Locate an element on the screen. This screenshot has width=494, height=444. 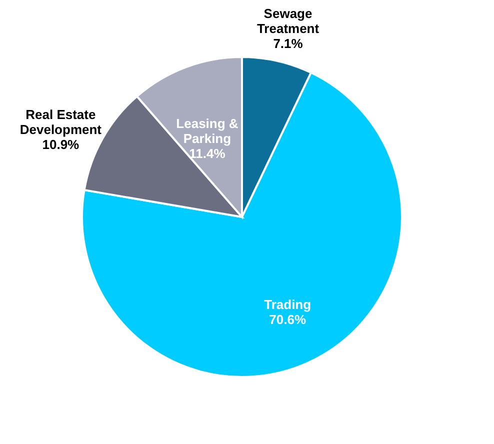
slice-label: Leasing & Parking is located at coordinates (207, 131).